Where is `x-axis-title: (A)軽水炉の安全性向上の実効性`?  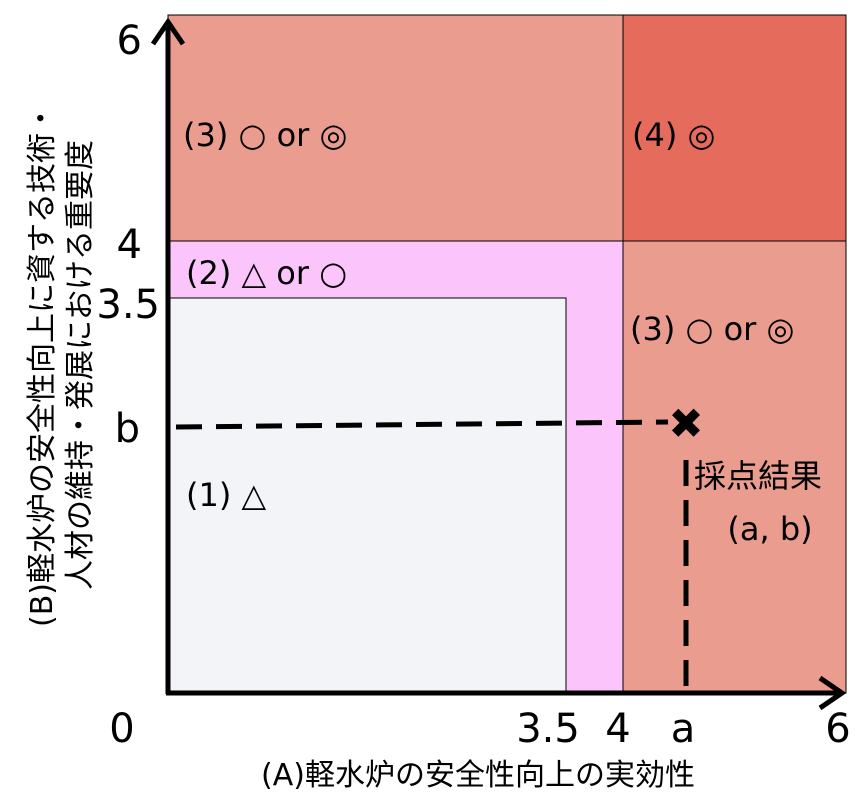 x-axis-title: (A)軽水炉の安全性向上の実効性 is located at coordinates (478, 775).